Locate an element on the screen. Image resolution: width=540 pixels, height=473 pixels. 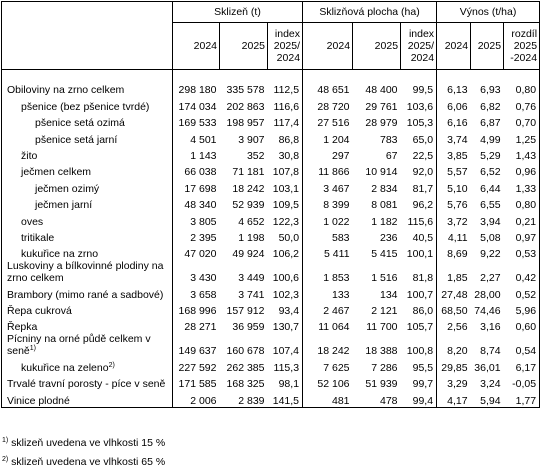
cell-value: 29,85 is located at coordinates (454, 367).